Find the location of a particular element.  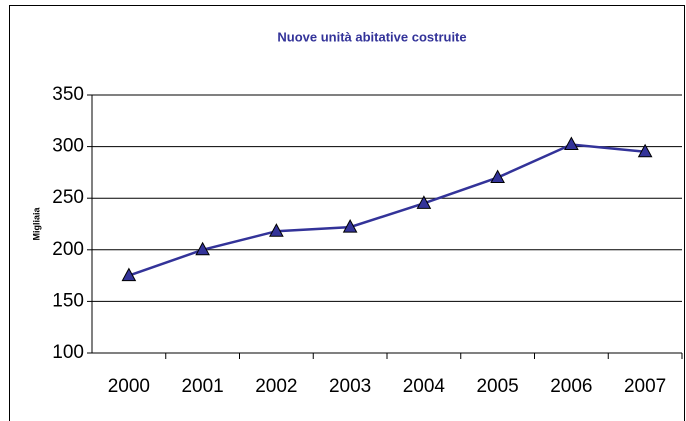

x-tick-label: 2007 is located at coordinates (645, 386).